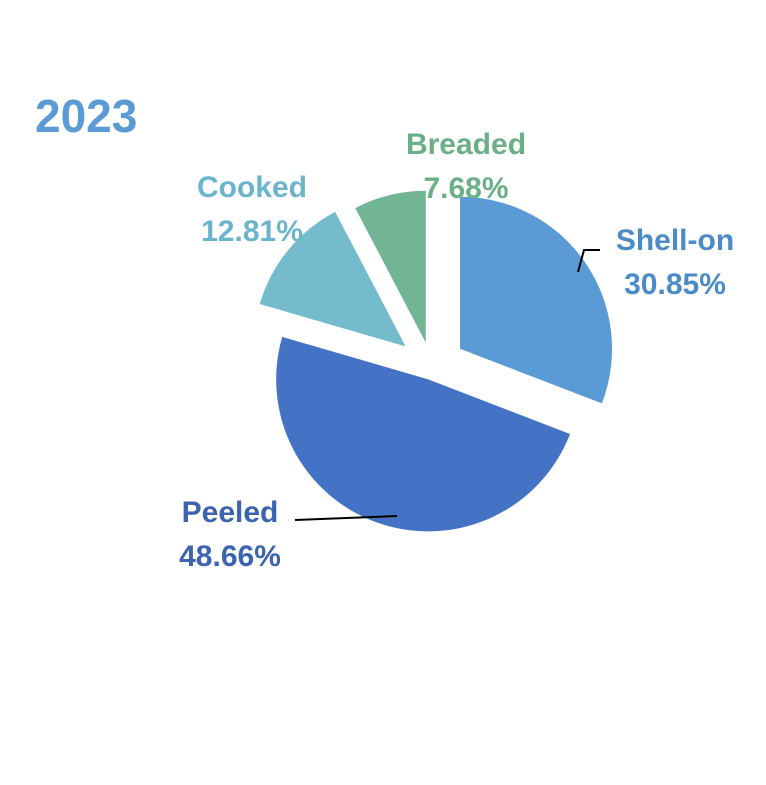 The image size is (766, 785). What do you see at coordinates (252, 231) in the screenshot?
I see `slice-value-label: 12.81%` at bounding box center [252, 231].